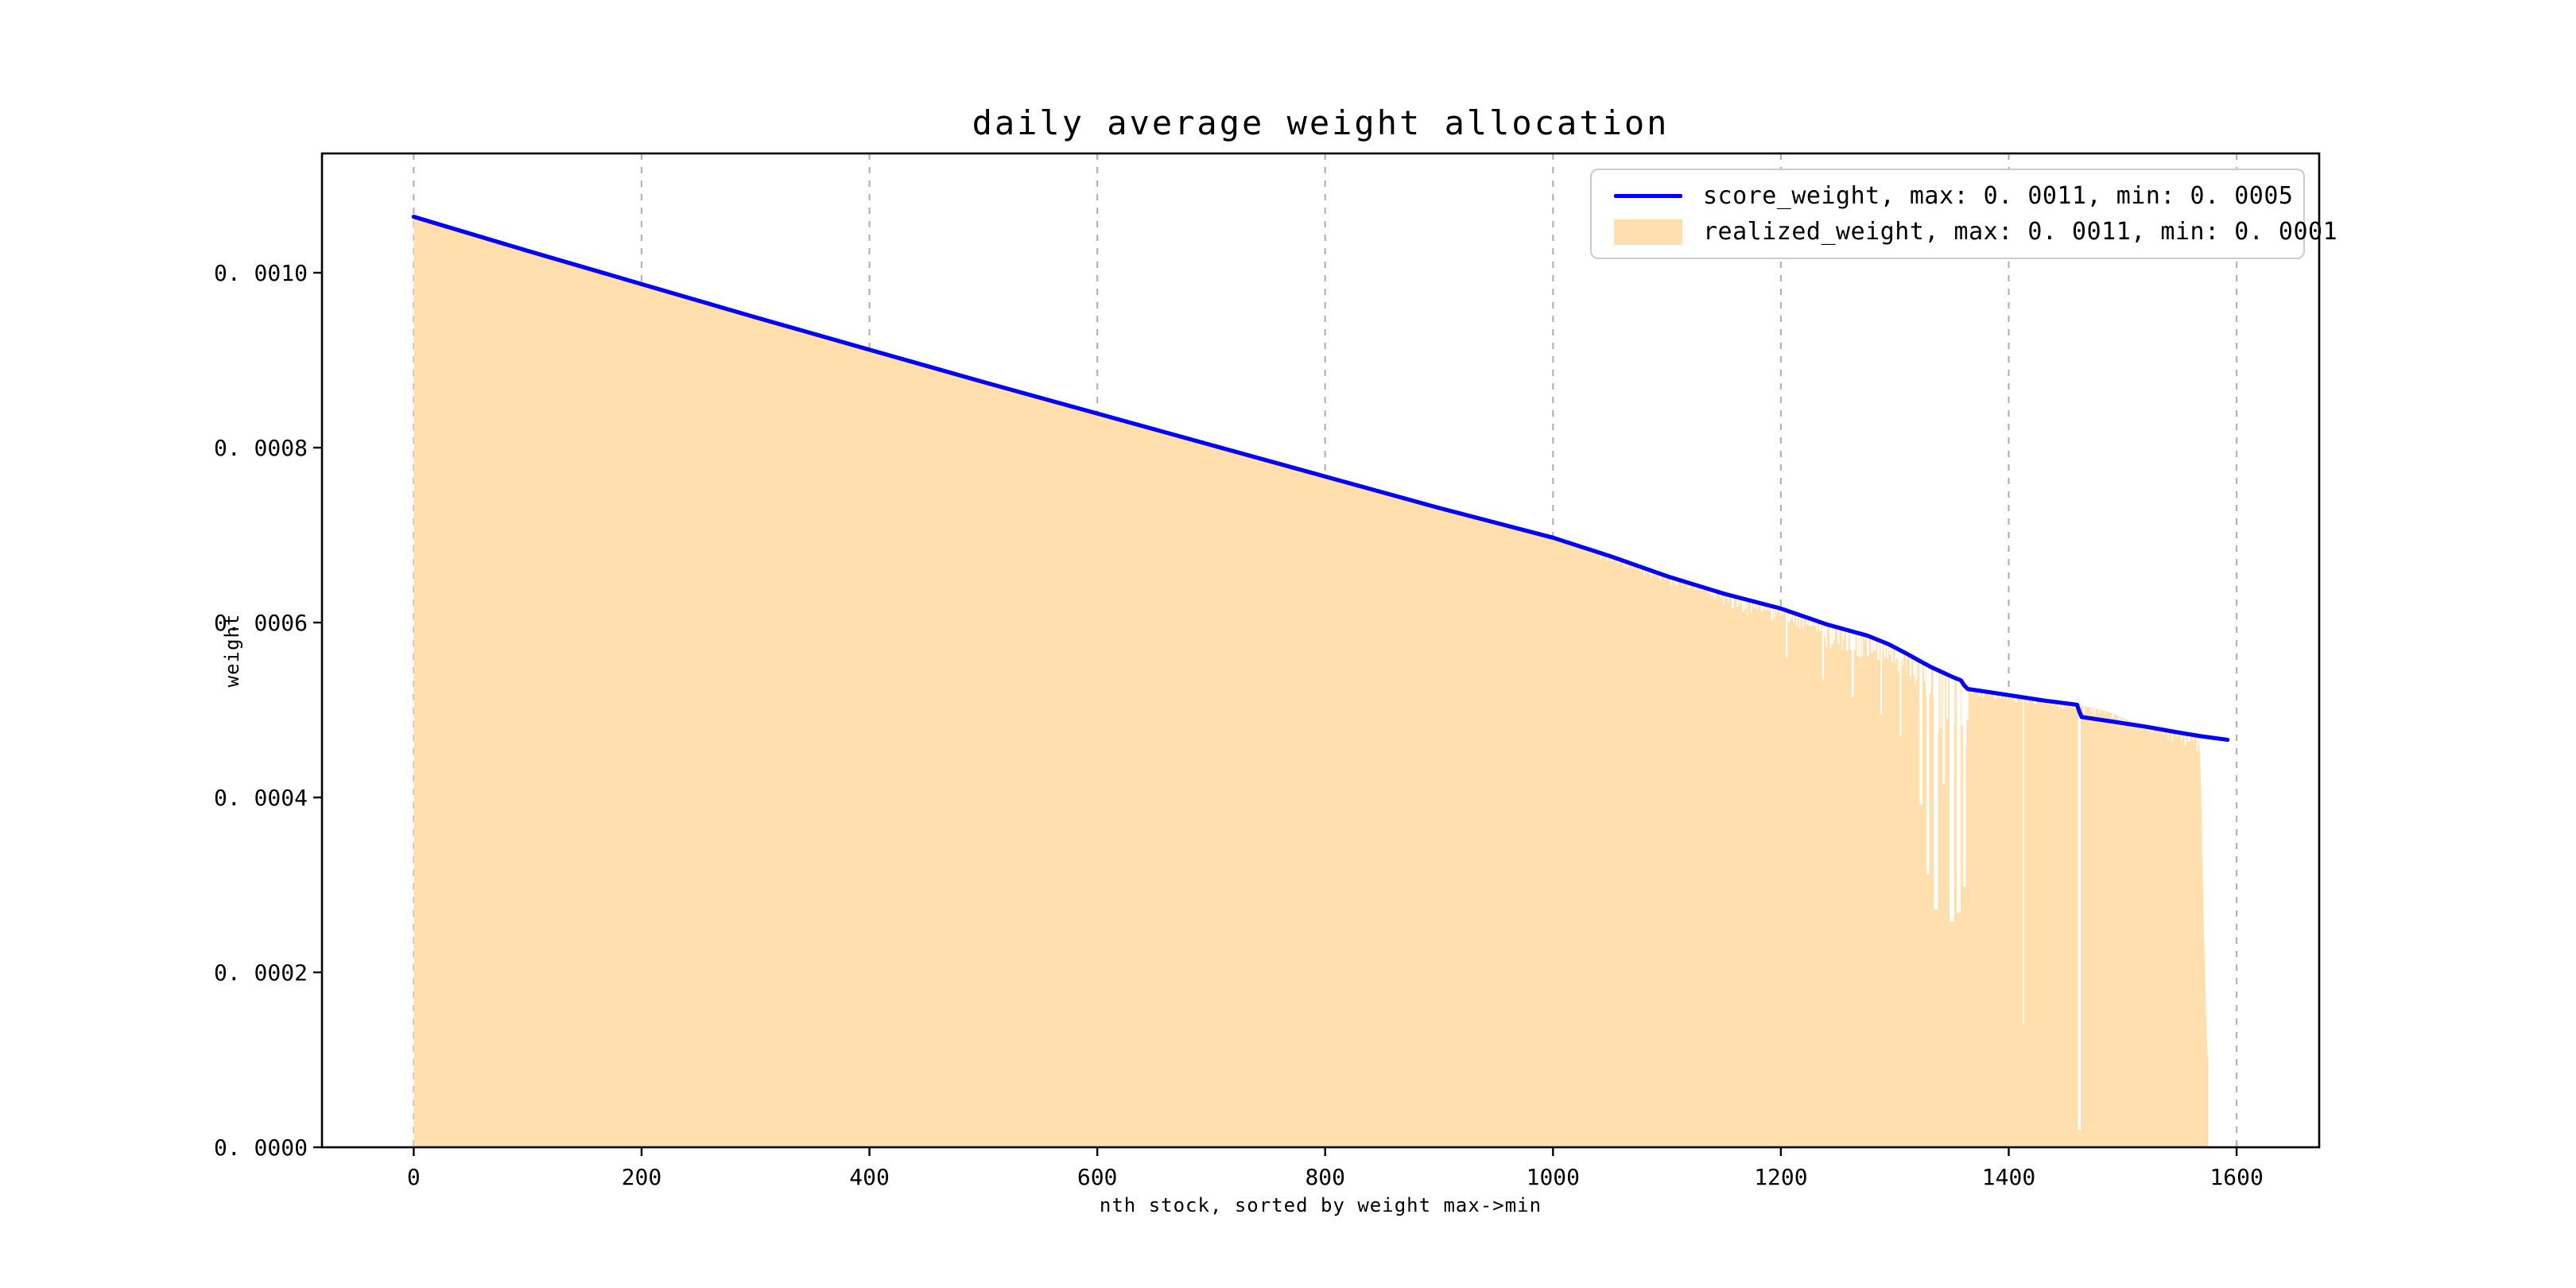  What do you see at coordinates (261, 273) in the screenshot?
I see `y-tick-label: 0. 0010` at bounding box center [261, 273].